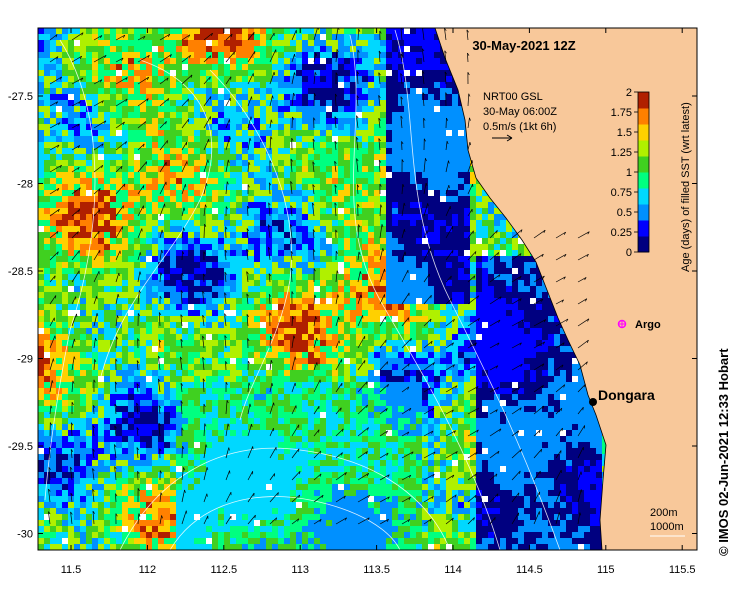 The width and height of the screenshot is (739, 592). Describe the element at coordinates (25, 535) in the screenshot. I see `lat-tick-label: -30` at that location.